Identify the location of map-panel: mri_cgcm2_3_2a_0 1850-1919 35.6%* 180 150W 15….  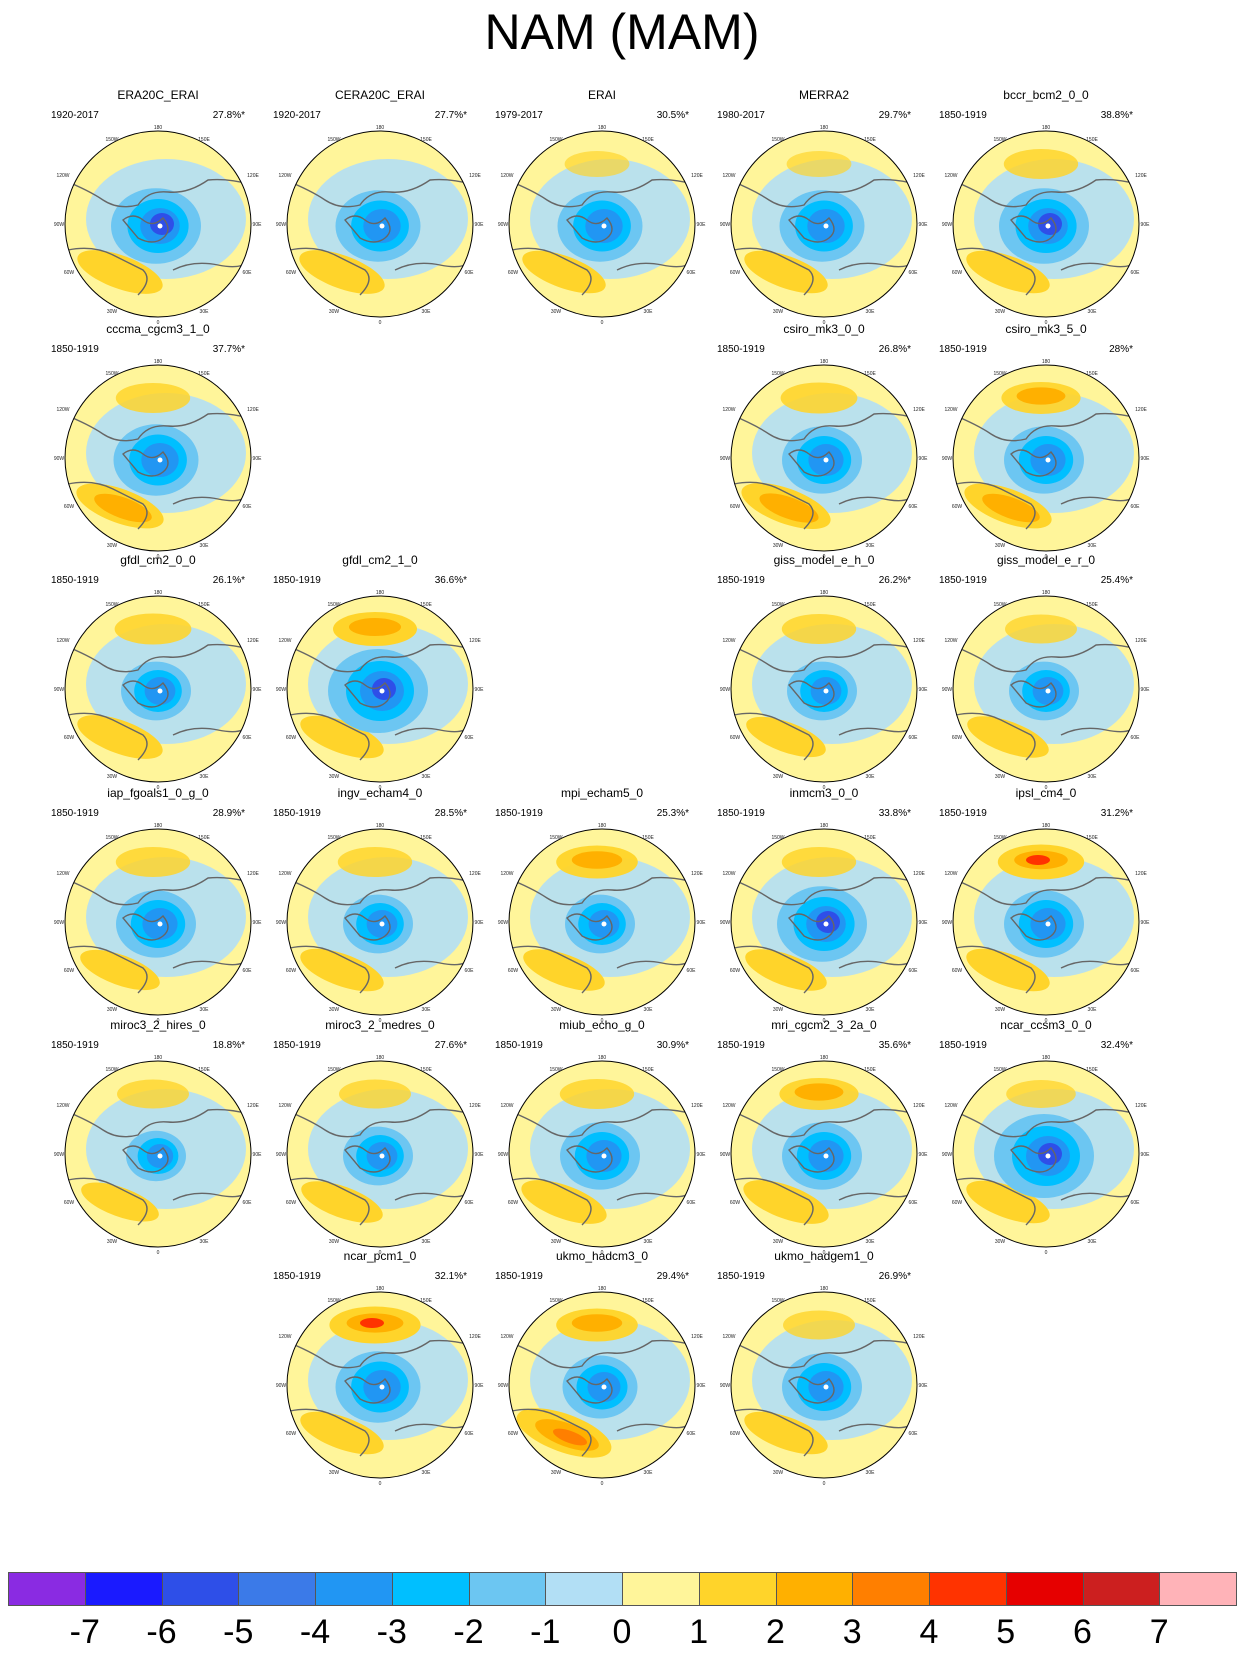
(824, 1140).